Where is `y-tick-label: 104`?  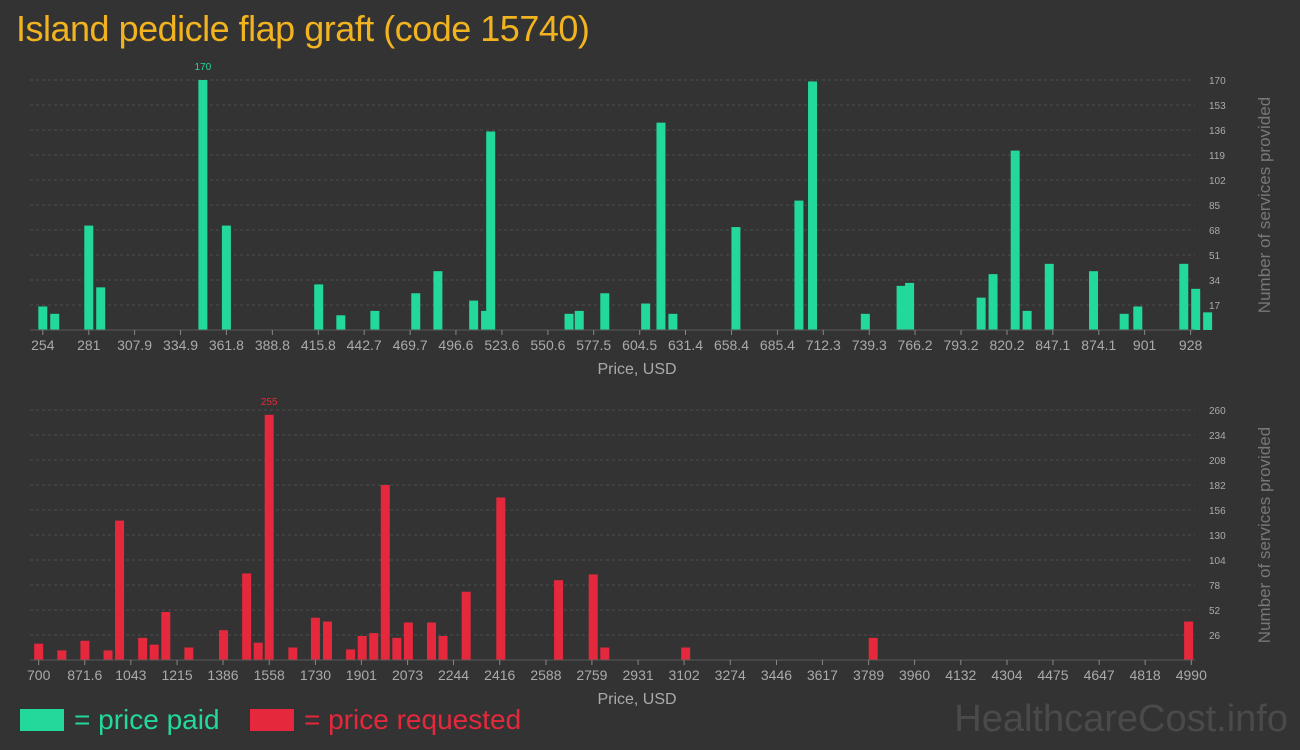 y-tick-label: 104 is located at coordinates (1217, 561).